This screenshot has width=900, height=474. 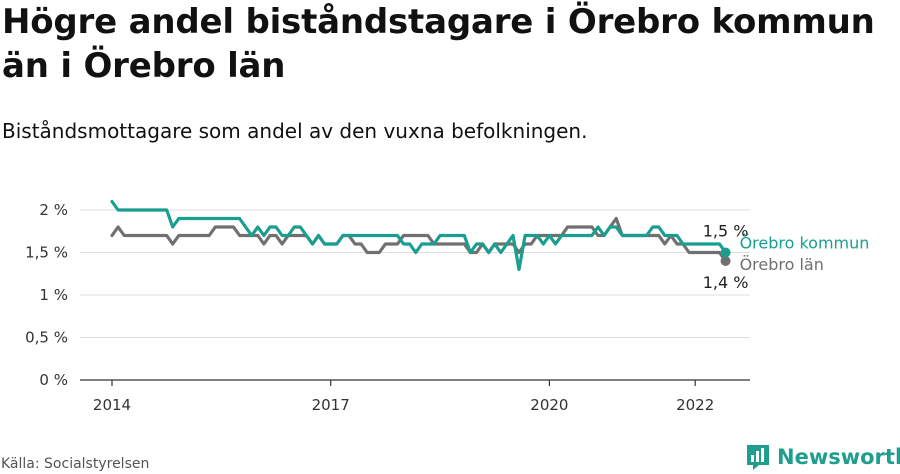 I want to click on end-labels: Örebro kommun Örebro län 1,5 % 1,4 %, so click(x=786, y=257).